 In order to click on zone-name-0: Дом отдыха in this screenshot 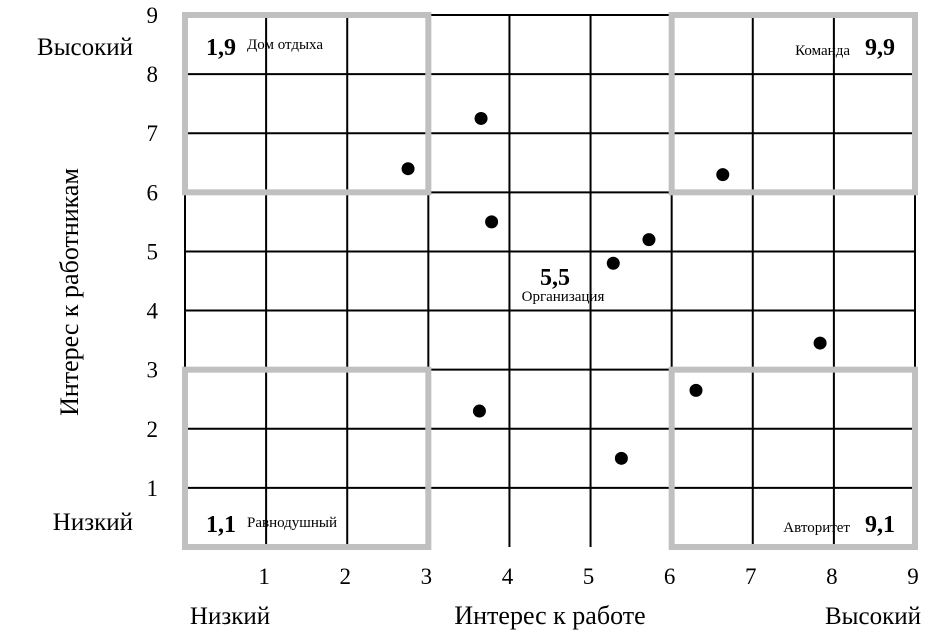, I will do `click(285, 45)`.